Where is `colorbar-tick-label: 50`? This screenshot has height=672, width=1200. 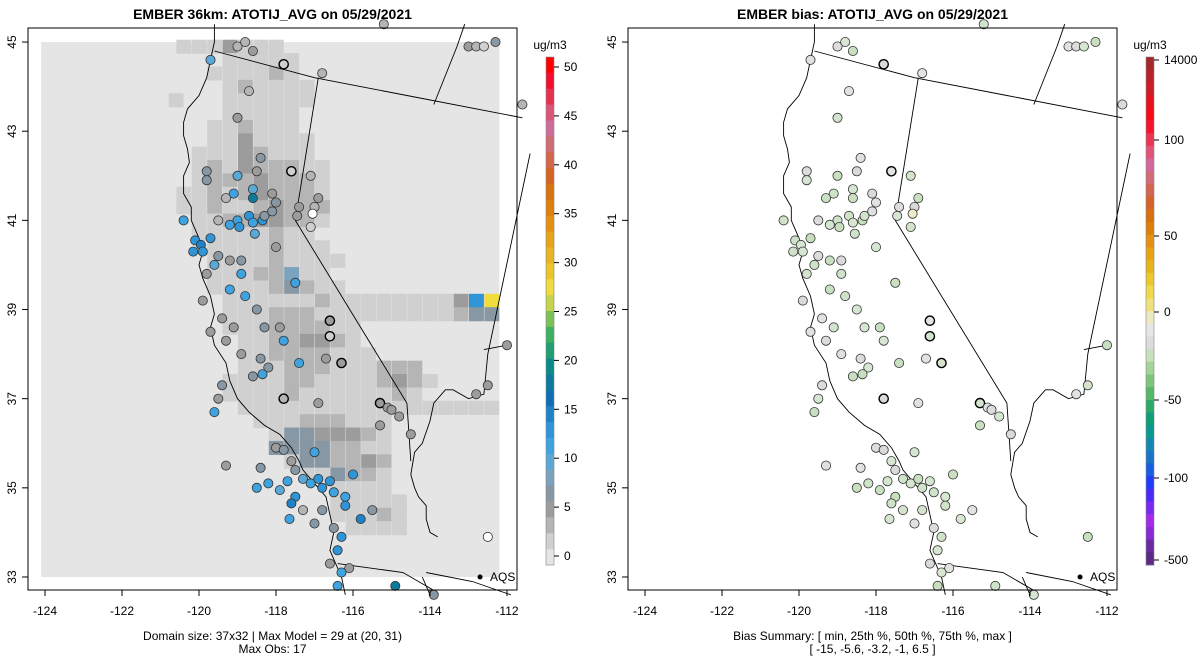 colorbar-tick-label: 50 is located at coordinates (571, 67).